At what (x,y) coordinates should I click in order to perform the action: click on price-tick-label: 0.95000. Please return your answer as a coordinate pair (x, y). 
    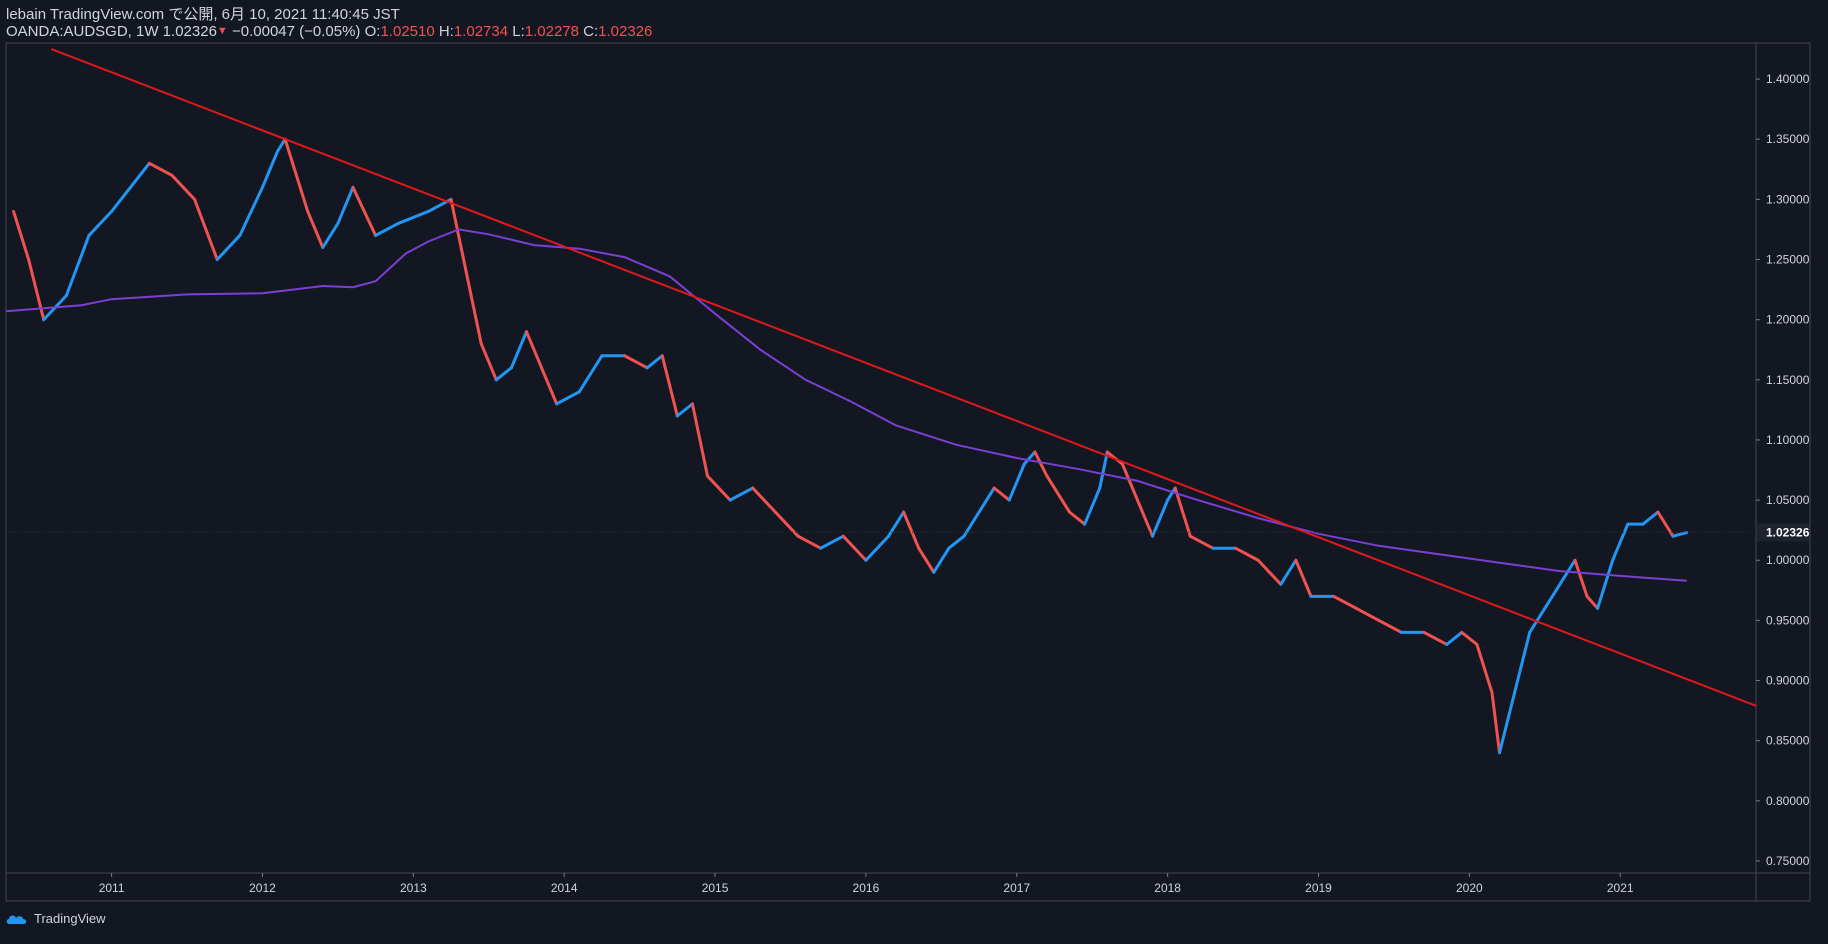
    Looking at the image, I should click on (1788, 620).